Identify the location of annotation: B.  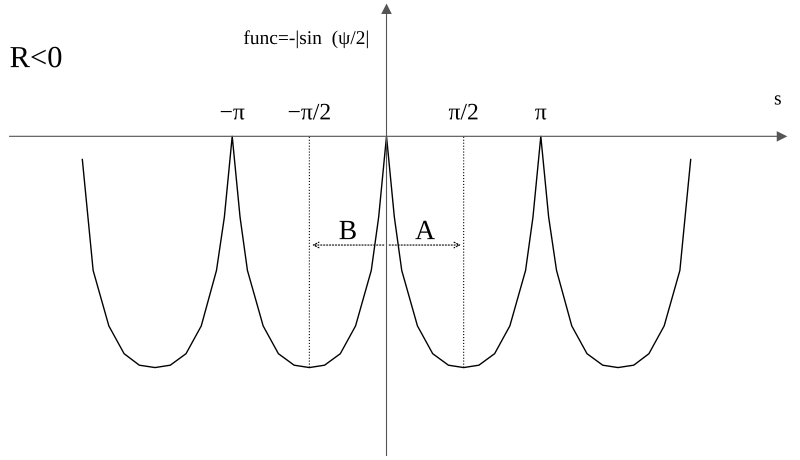
(347, 230).